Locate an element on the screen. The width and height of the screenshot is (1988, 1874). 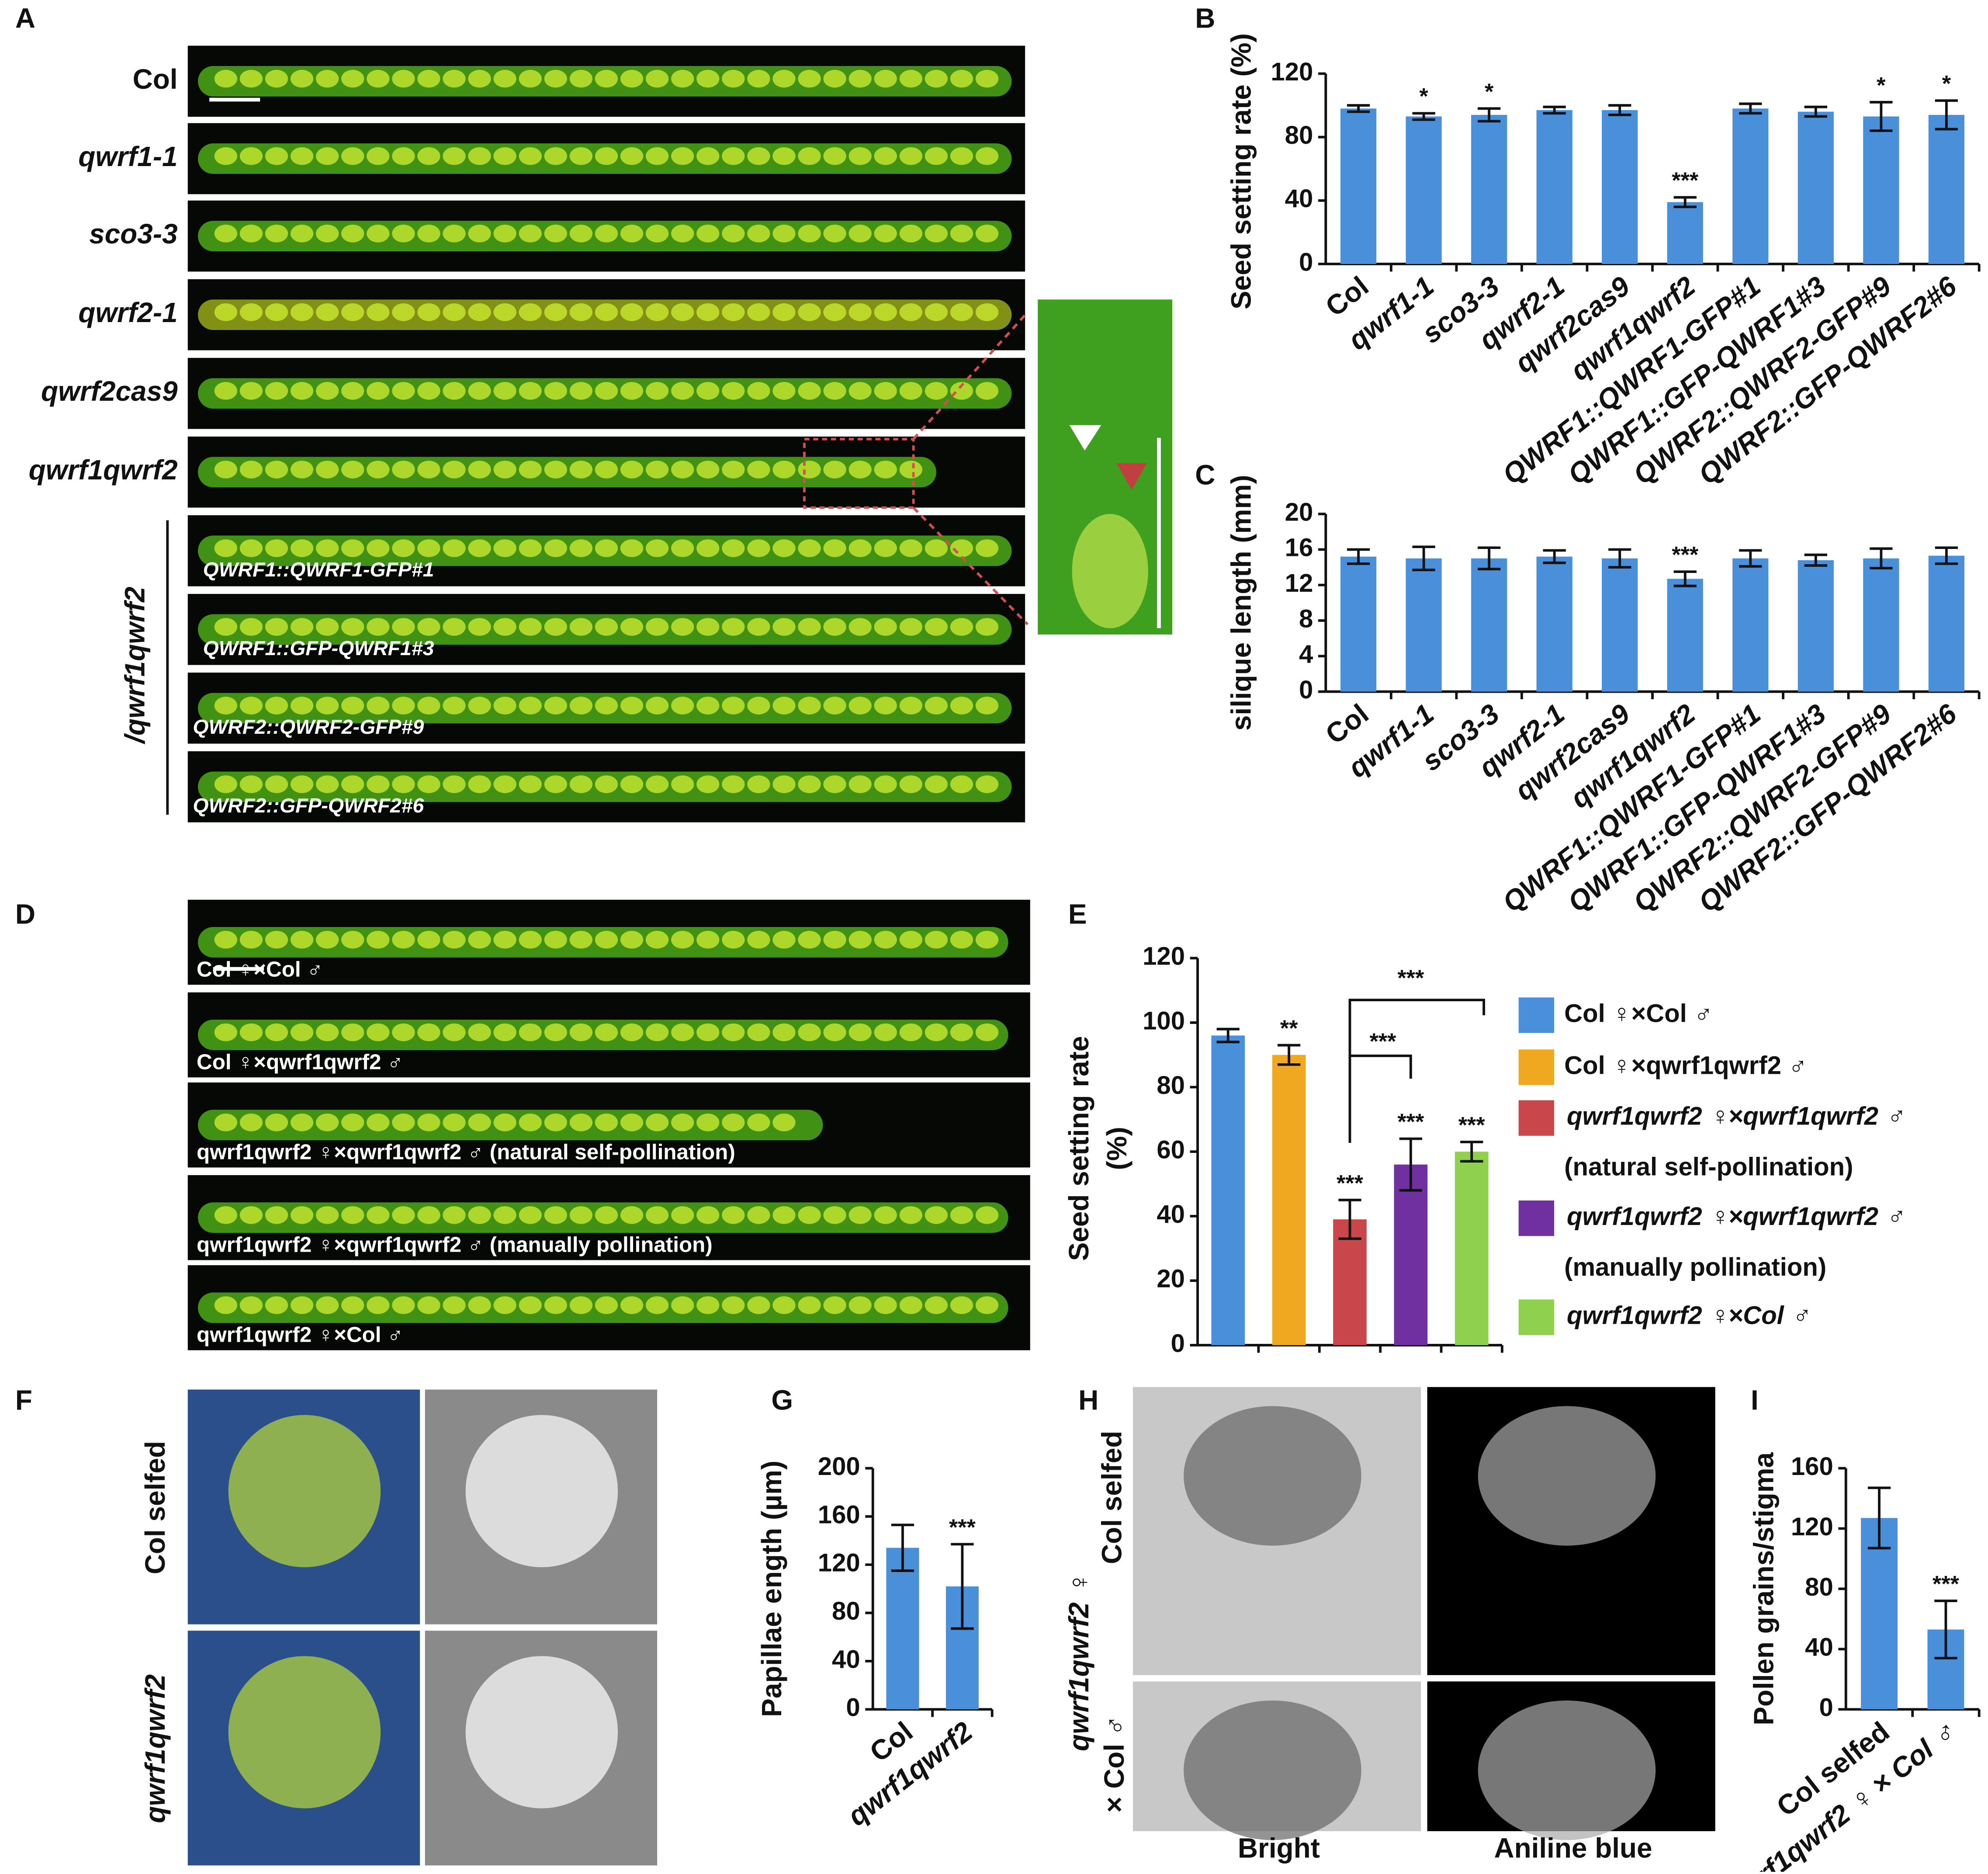
y-tick-label: 20 is located at coordinates (1299, 512).